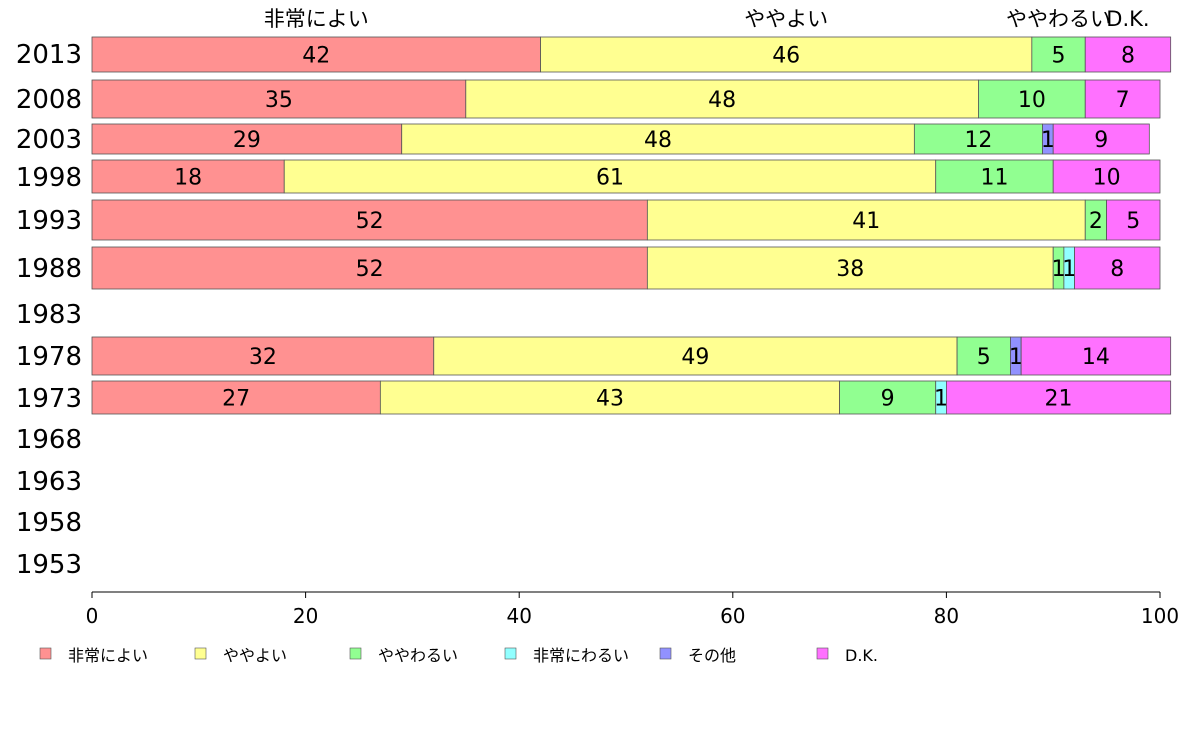 This screenshot has width=1188, height=740. I want to click on data-label-2013-series-2: 5, so click(1059, 56).